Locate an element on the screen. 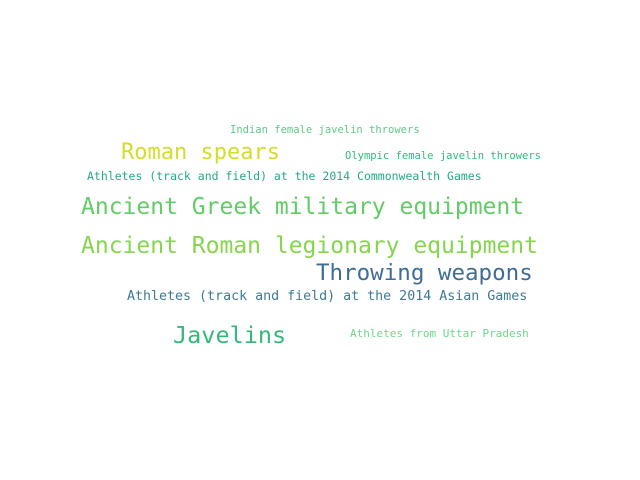 This screenshot has width=640, height=480. word-javelins: Javelins is located at coordinates (230, 335).